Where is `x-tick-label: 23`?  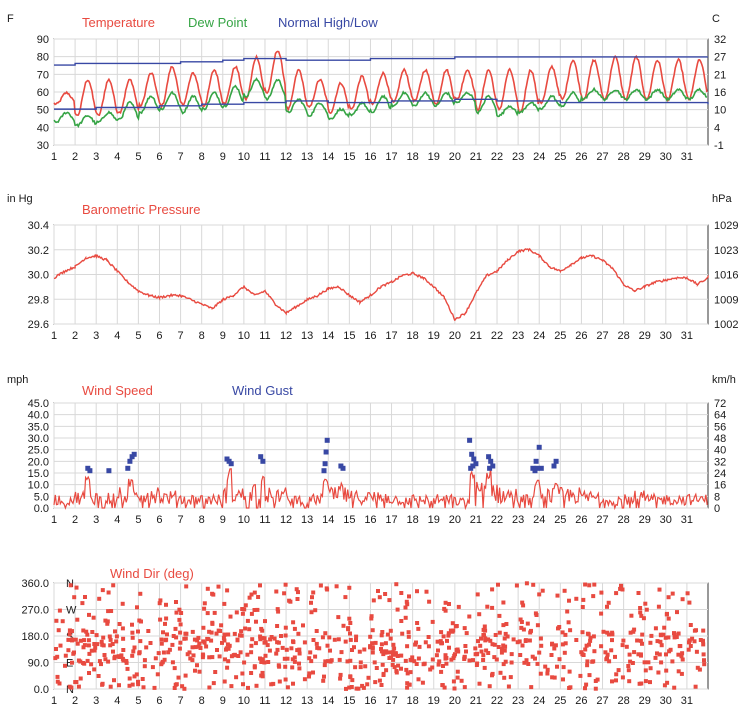
x-tick-label: 23 is located at coordinates (518, 701).